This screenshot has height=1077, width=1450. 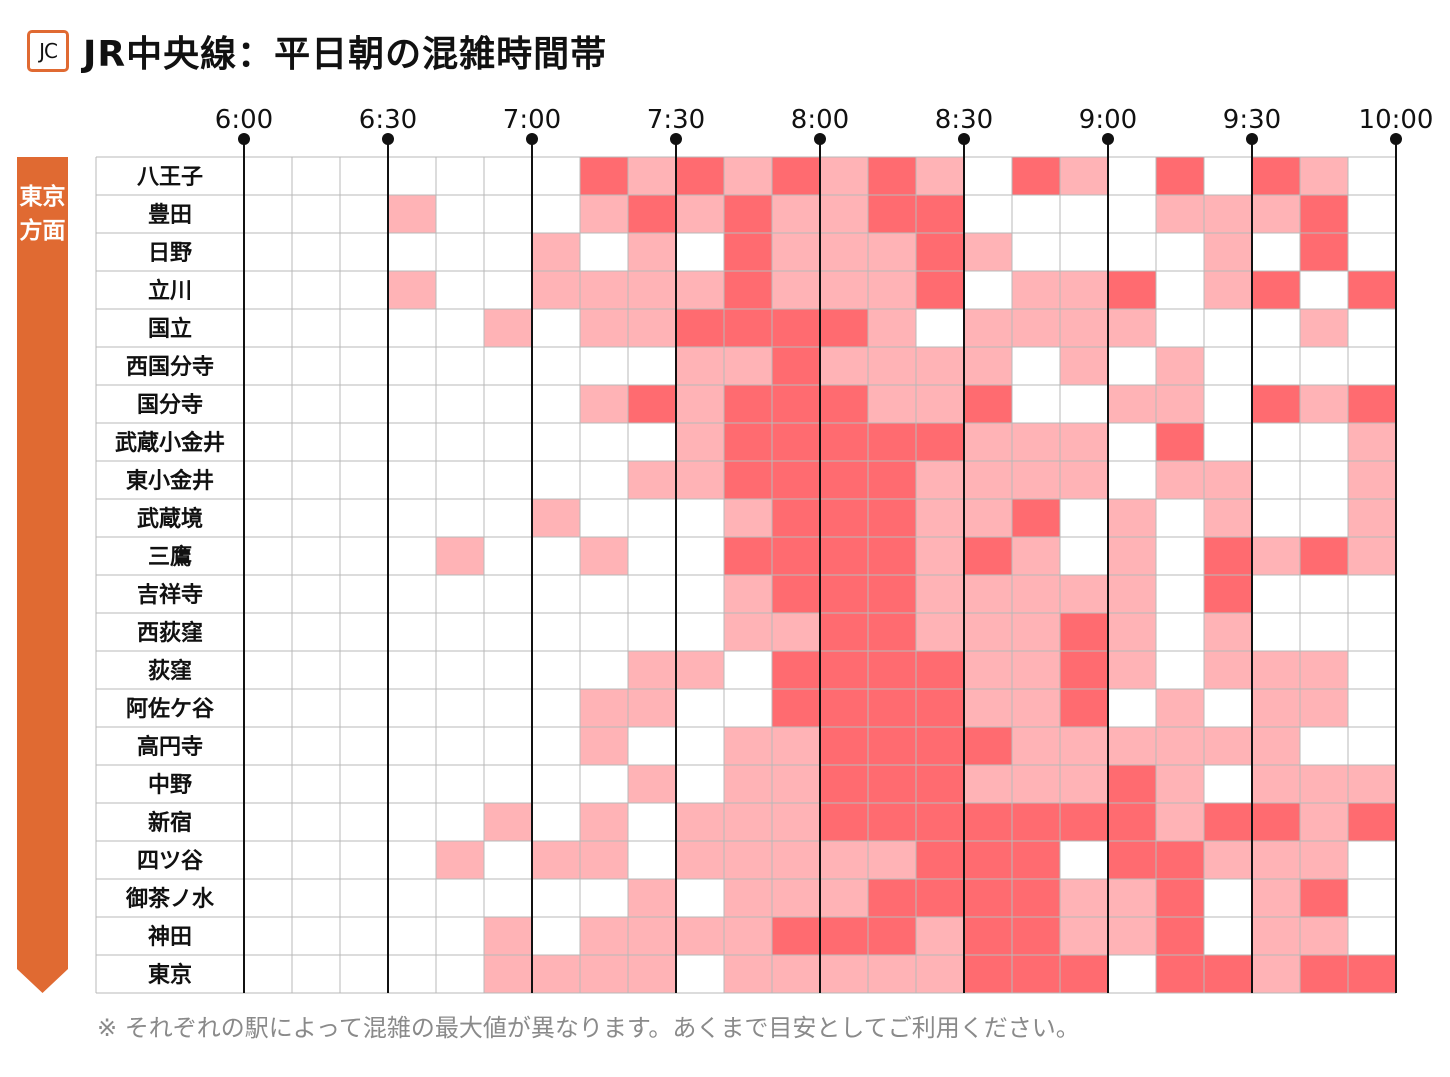 What do you see at coordinates (170, 291) in the screenshot?
I see `station-label: 立川` at bounding box center [170, 291].